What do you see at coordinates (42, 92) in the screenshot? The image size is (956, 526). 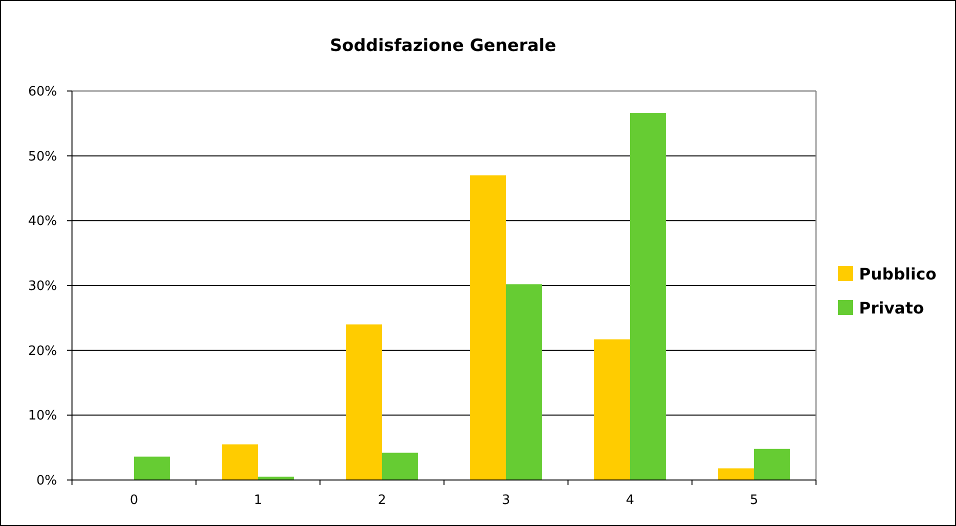 I see `y-tick-label: 60%` at bounding box center [42, 92].